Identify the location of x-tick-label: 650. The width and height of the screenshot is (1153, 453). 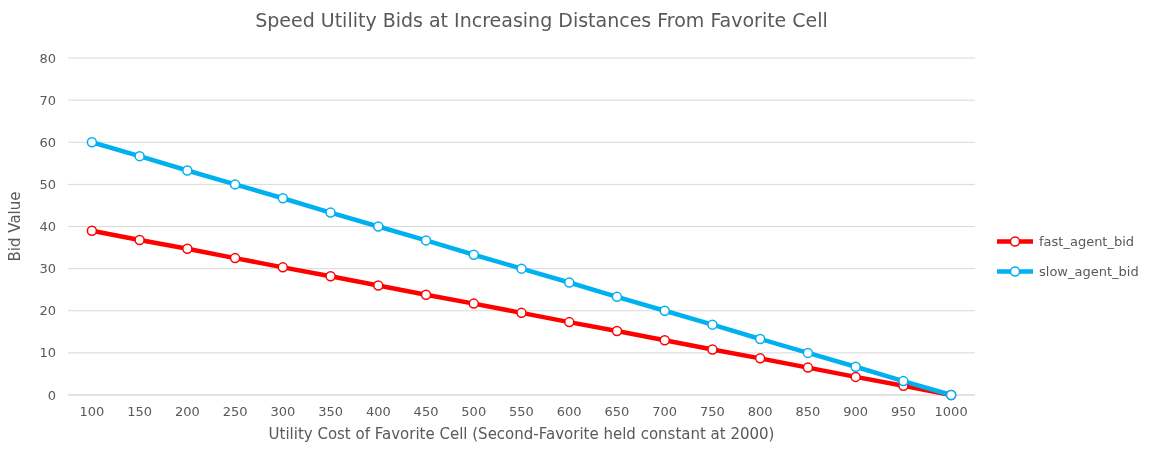
(617, 411).